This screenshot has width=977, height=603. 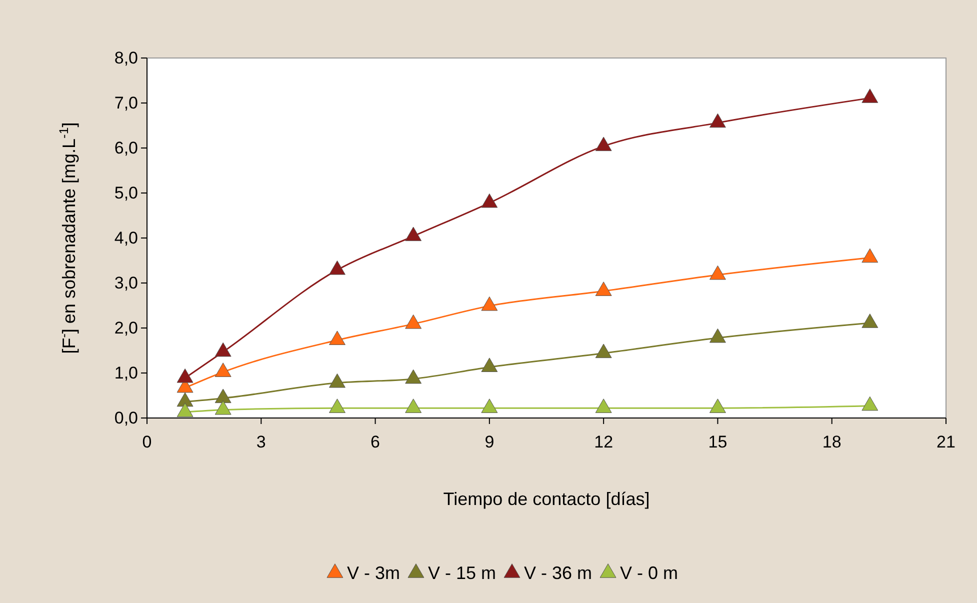 I want to click on y-tick-label: 7,0, so click(x=126, y=102).